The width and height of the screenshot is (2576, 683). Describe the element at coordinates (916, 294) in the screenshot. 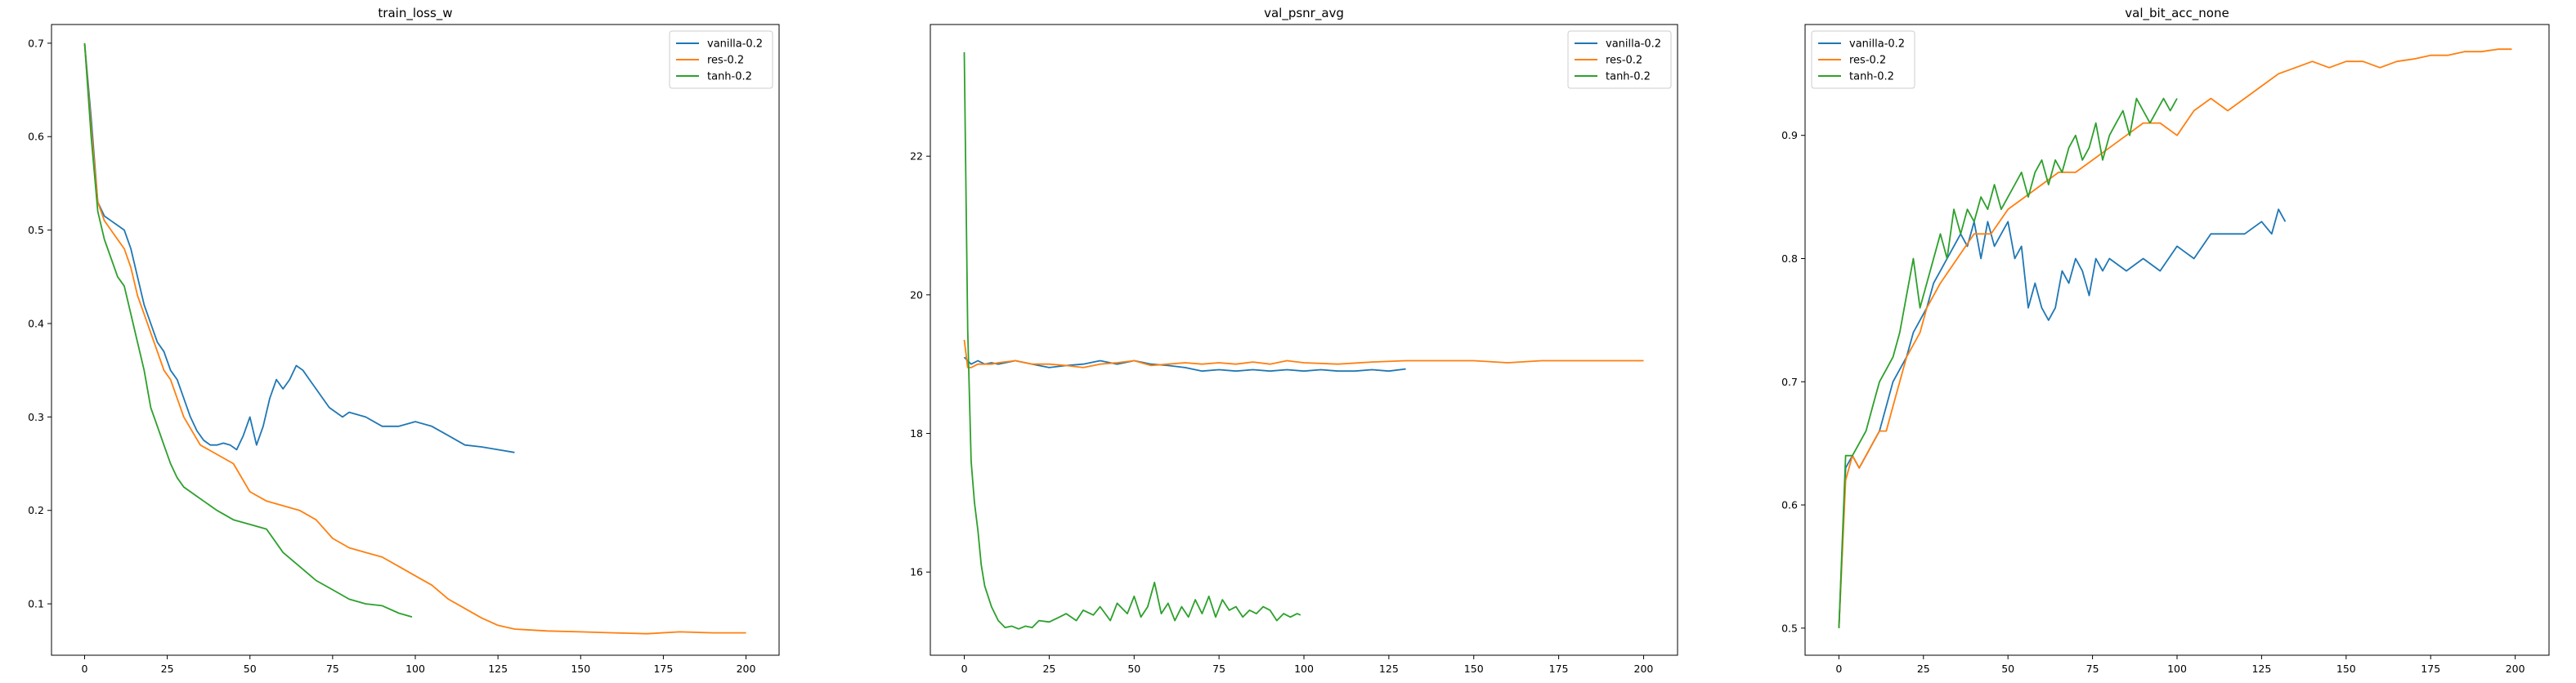

I see `y-tick-label: 20` at that location.